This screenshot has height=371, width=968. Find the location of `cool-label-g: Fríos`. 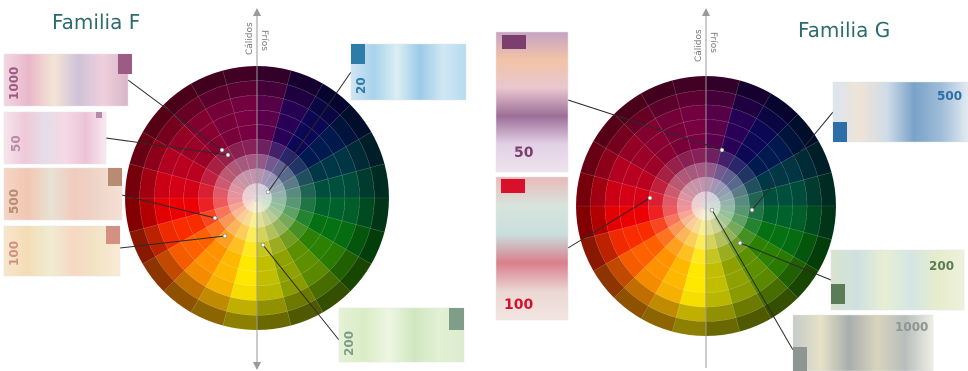

cool-label-g: Fríos is located at coordinates (713, 42).